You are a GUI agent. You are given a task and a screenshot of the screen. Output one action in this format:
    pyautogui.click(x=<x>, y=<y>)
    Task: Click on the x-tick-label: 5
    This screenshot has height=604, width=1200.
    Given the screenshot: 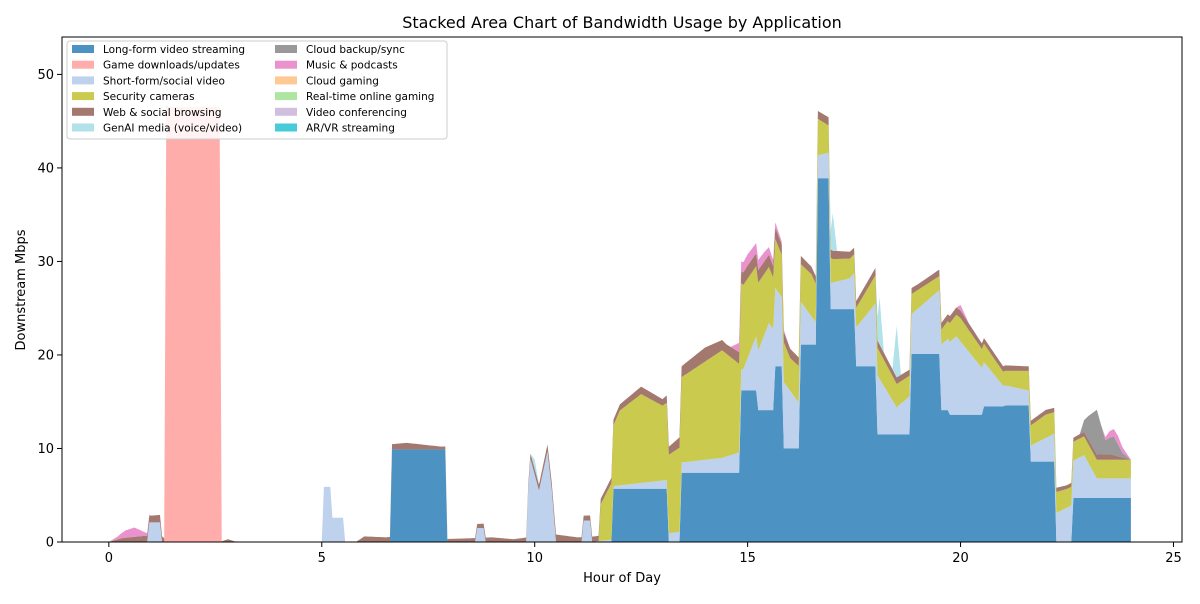 What is the action you would take?
    pyautogui.click(x=322, y=558)
    